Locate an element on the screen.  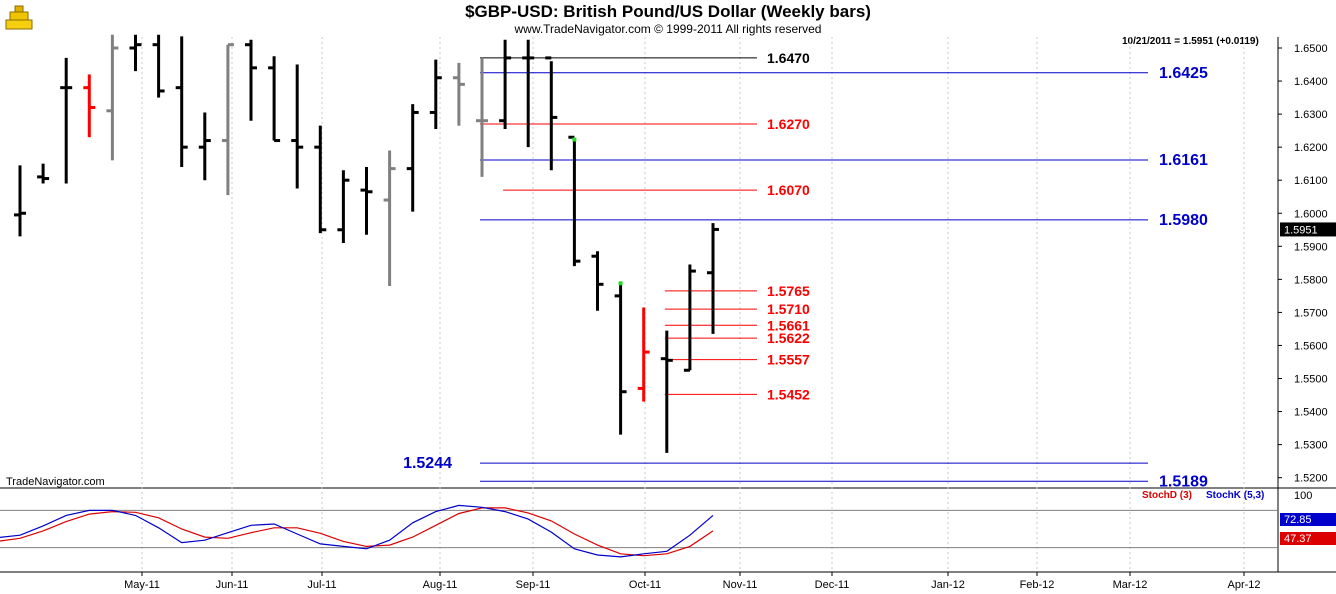
month-tick-label: Feb-12 is located at coordinates (1037, 585).